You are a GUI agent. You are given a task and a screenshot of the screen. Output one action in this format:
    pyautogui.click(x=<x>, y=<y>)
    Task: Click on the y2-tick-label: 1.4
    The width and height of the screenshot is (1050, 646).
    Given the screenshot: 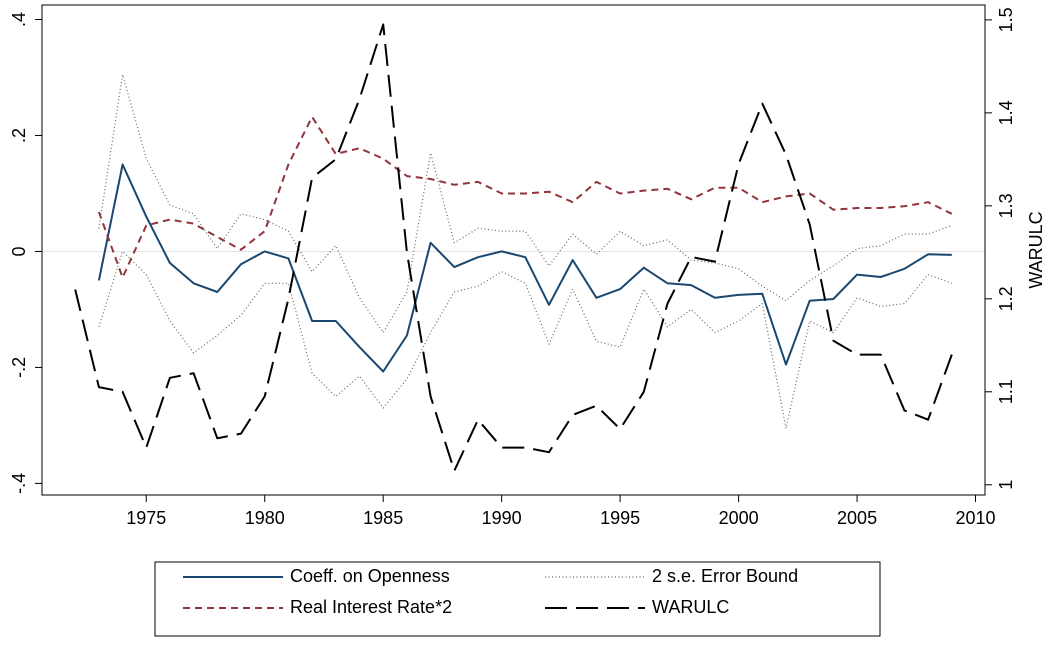 What is the action you would take?
    pyautogui.click(x=1006, y=112)
    